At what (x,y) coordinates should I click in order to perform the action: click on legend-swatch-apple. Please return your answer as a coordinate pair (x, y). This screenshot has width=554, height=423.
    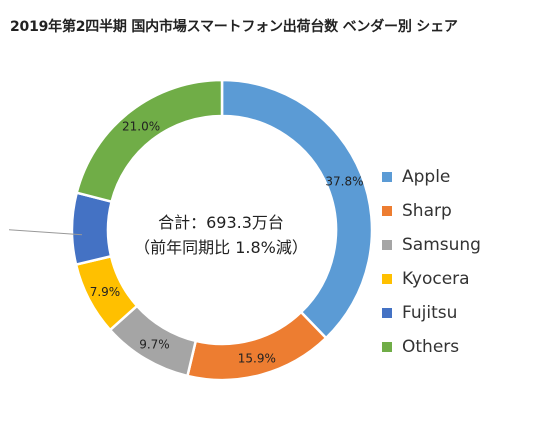
    Looking at the image, I should click on (387, 177).